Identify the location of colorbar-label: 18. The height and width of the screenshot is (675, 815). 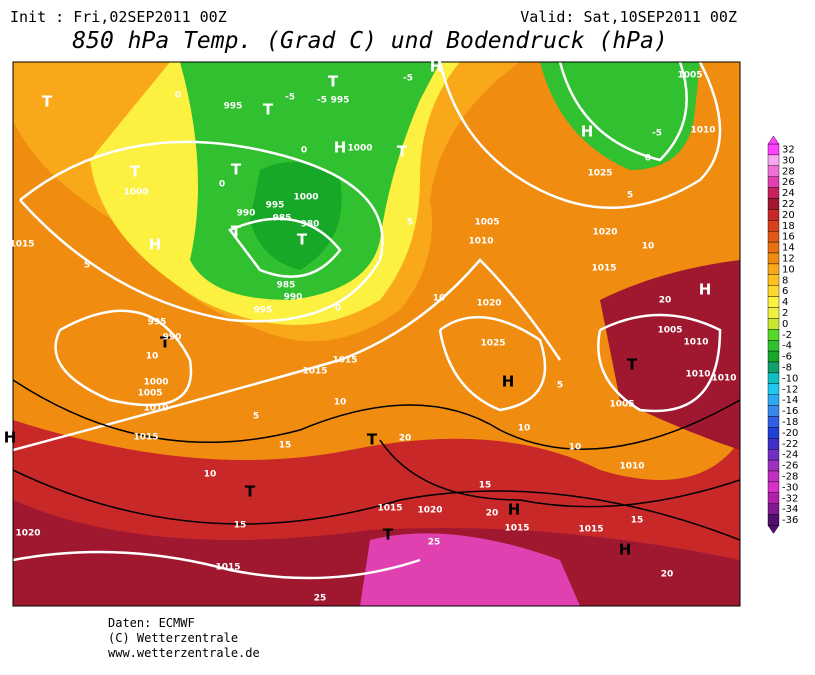
(788, 226).